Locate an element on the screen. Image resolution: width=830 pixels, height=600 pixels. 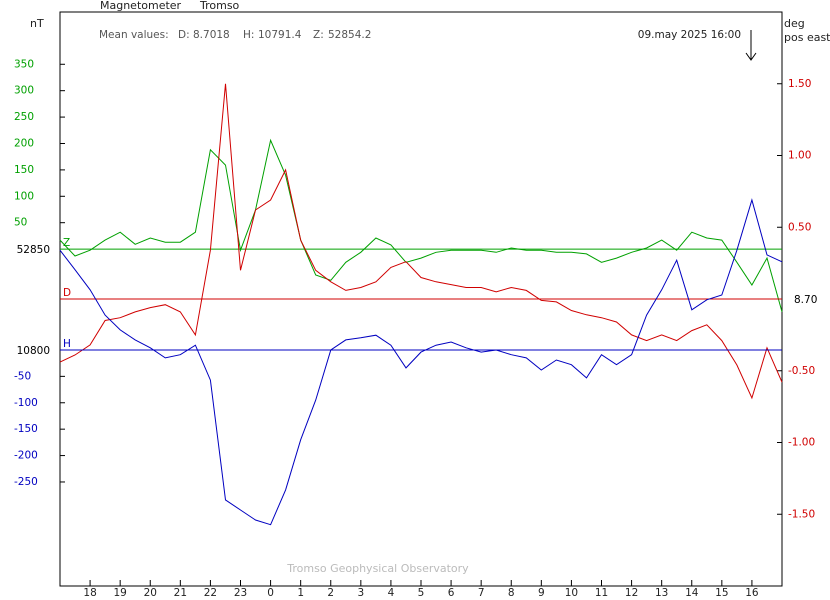
mean-value-label: H: is located at coordinates (248, 35).